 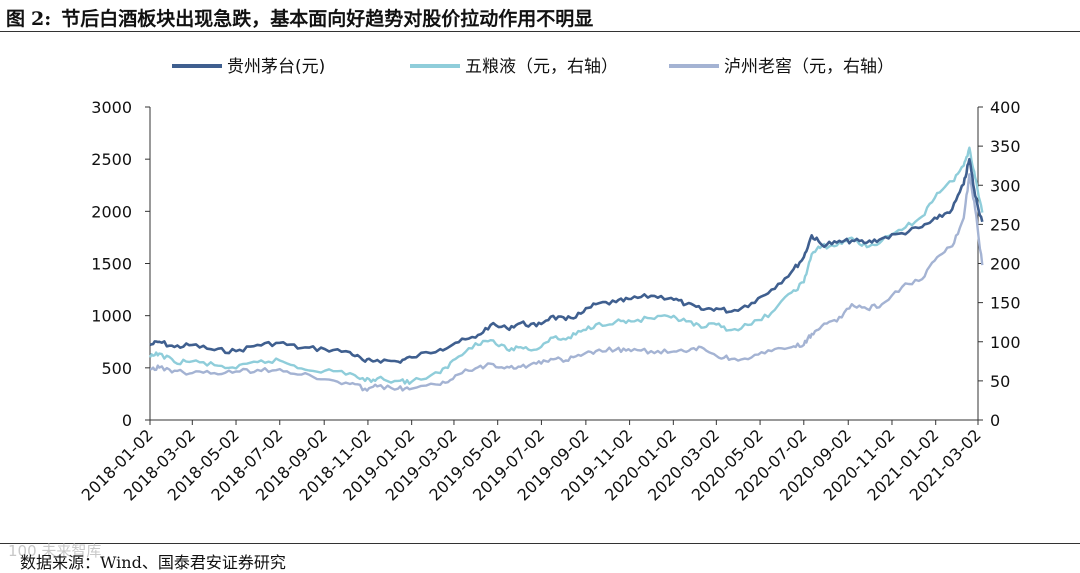 What do you see at coordinates (55, 551) in the screenshot?
I see `watermark: 100 未来智库` at bounding box center [55, 551].